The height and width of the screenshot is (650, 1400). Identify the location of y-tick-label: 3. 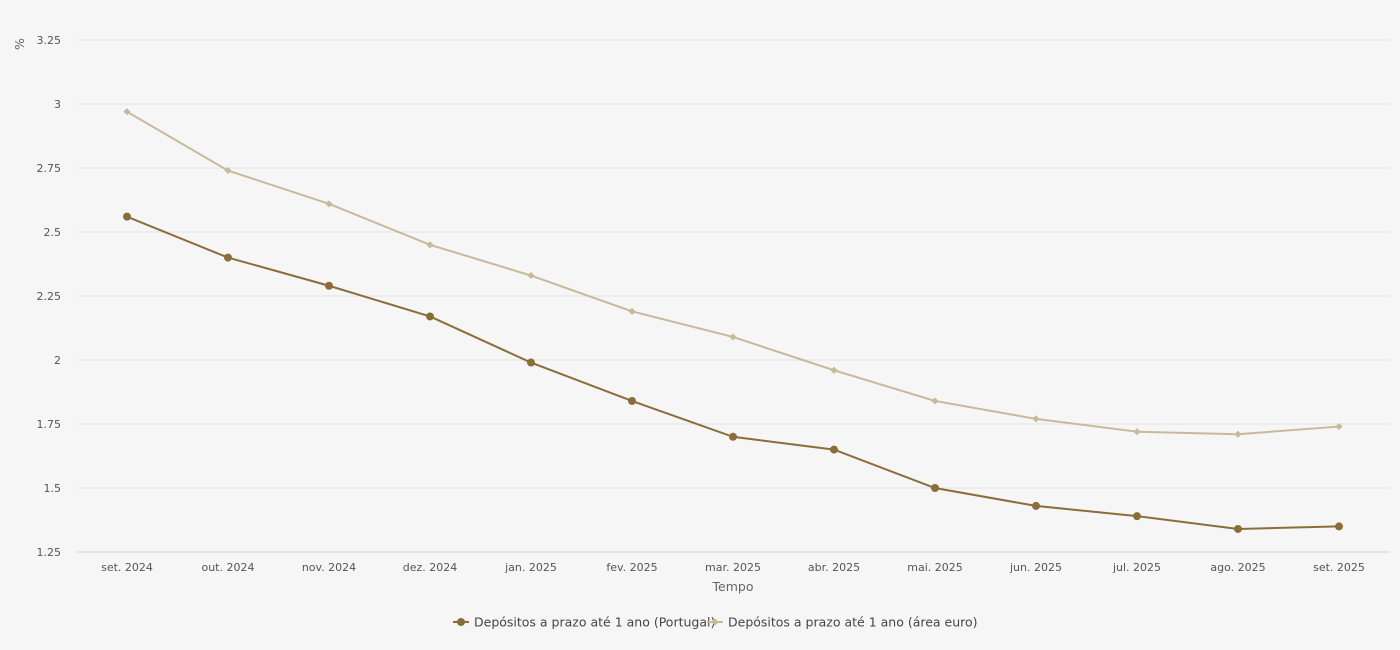
(57, 104).